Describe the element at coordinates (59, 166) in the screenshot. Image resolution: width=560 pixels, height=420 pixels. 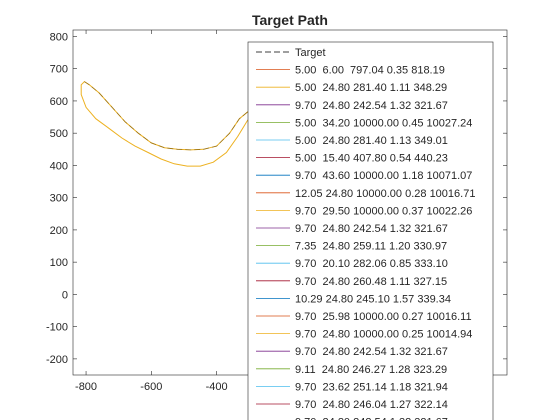
I see `y-tick-label: 400` at that location.